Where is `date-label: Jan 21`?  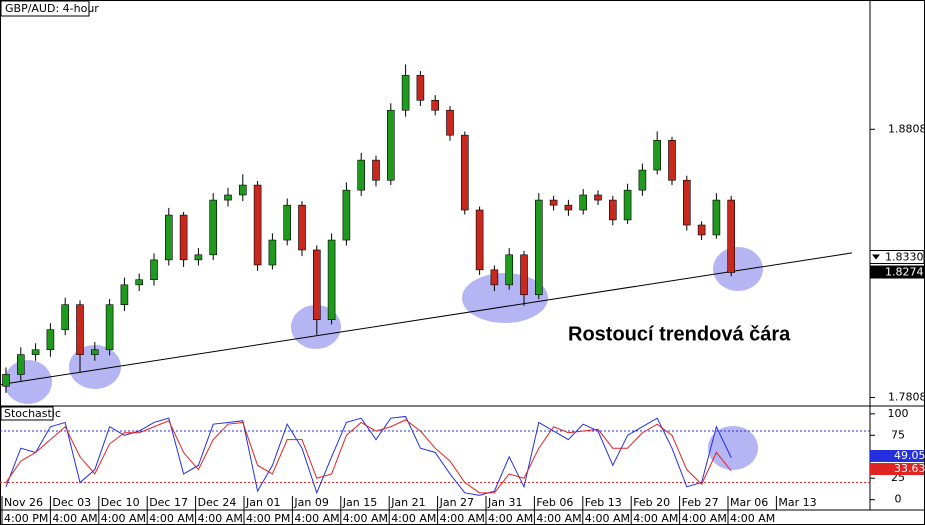
date-label: Jan 21 is located at coordinates (407, 502).